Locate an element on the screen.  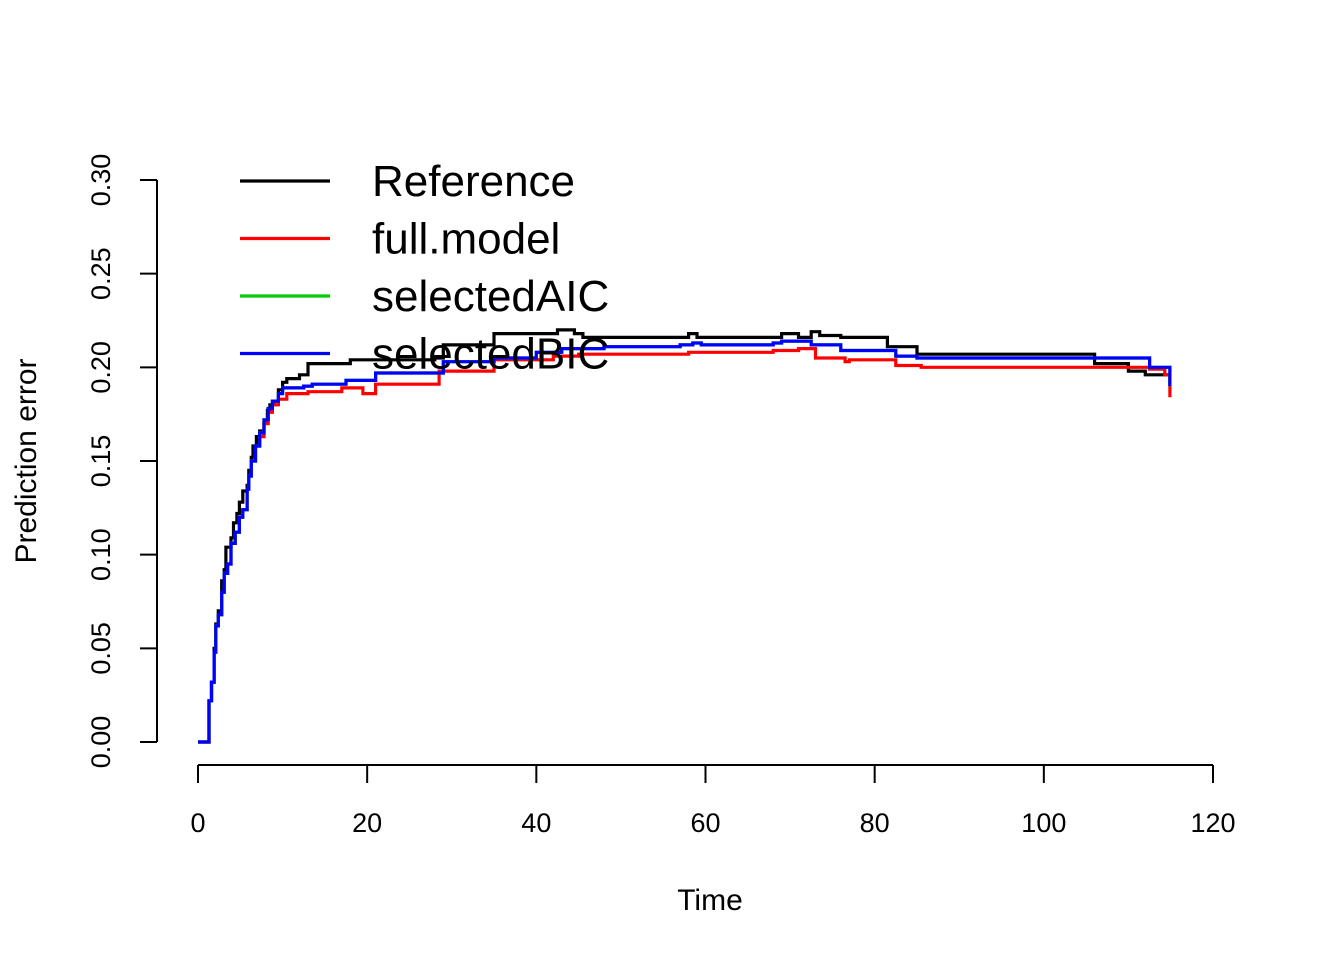
x-tick-label: 120 is located at coordinates (1212, 823).